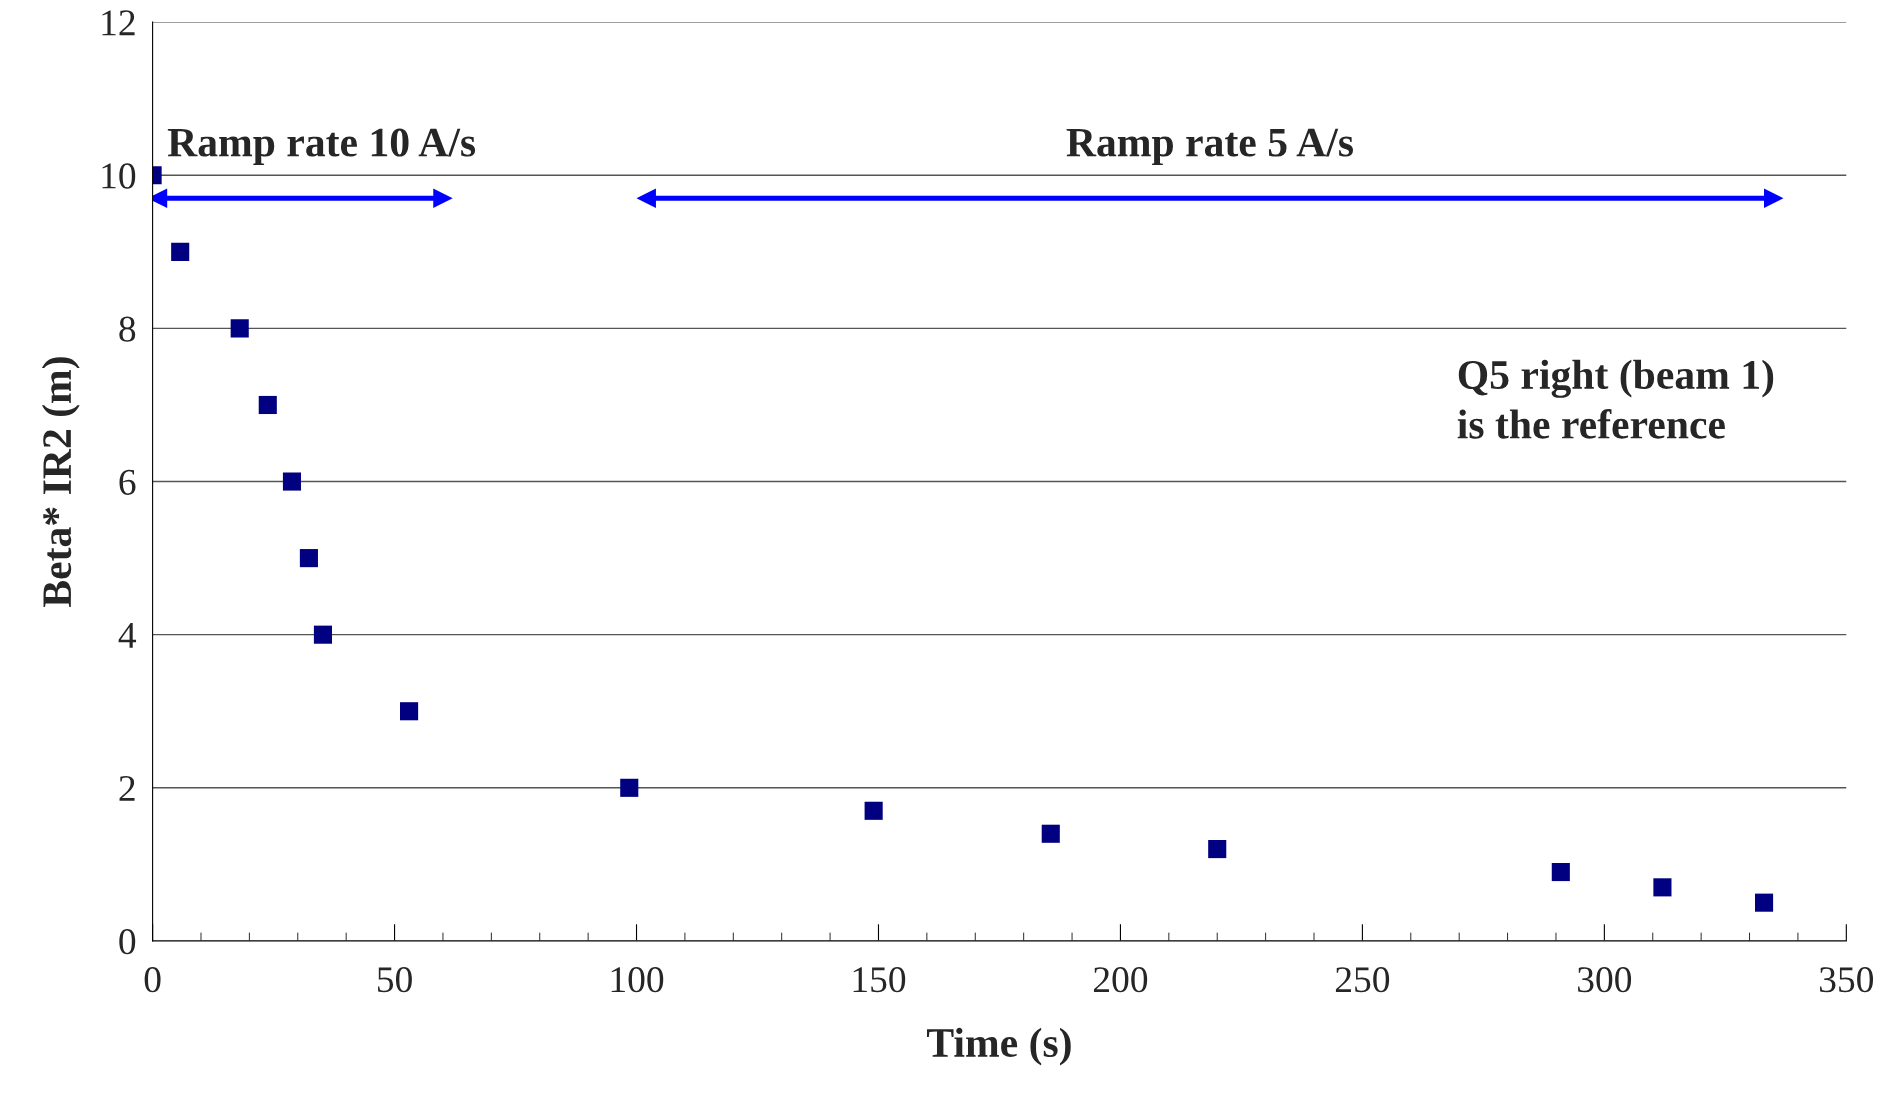 This screenshot has height=1107, width=1884. I want to click on x-axis-title: Time (s), so click(999, 1046).